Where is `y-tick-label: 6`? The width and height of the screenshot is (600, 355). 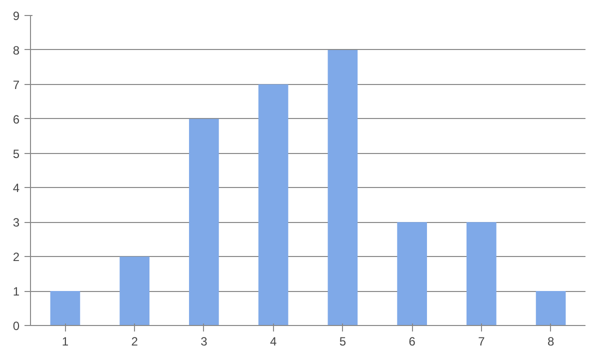 y-tick-label: 6 is located at coordinates (16, 119).